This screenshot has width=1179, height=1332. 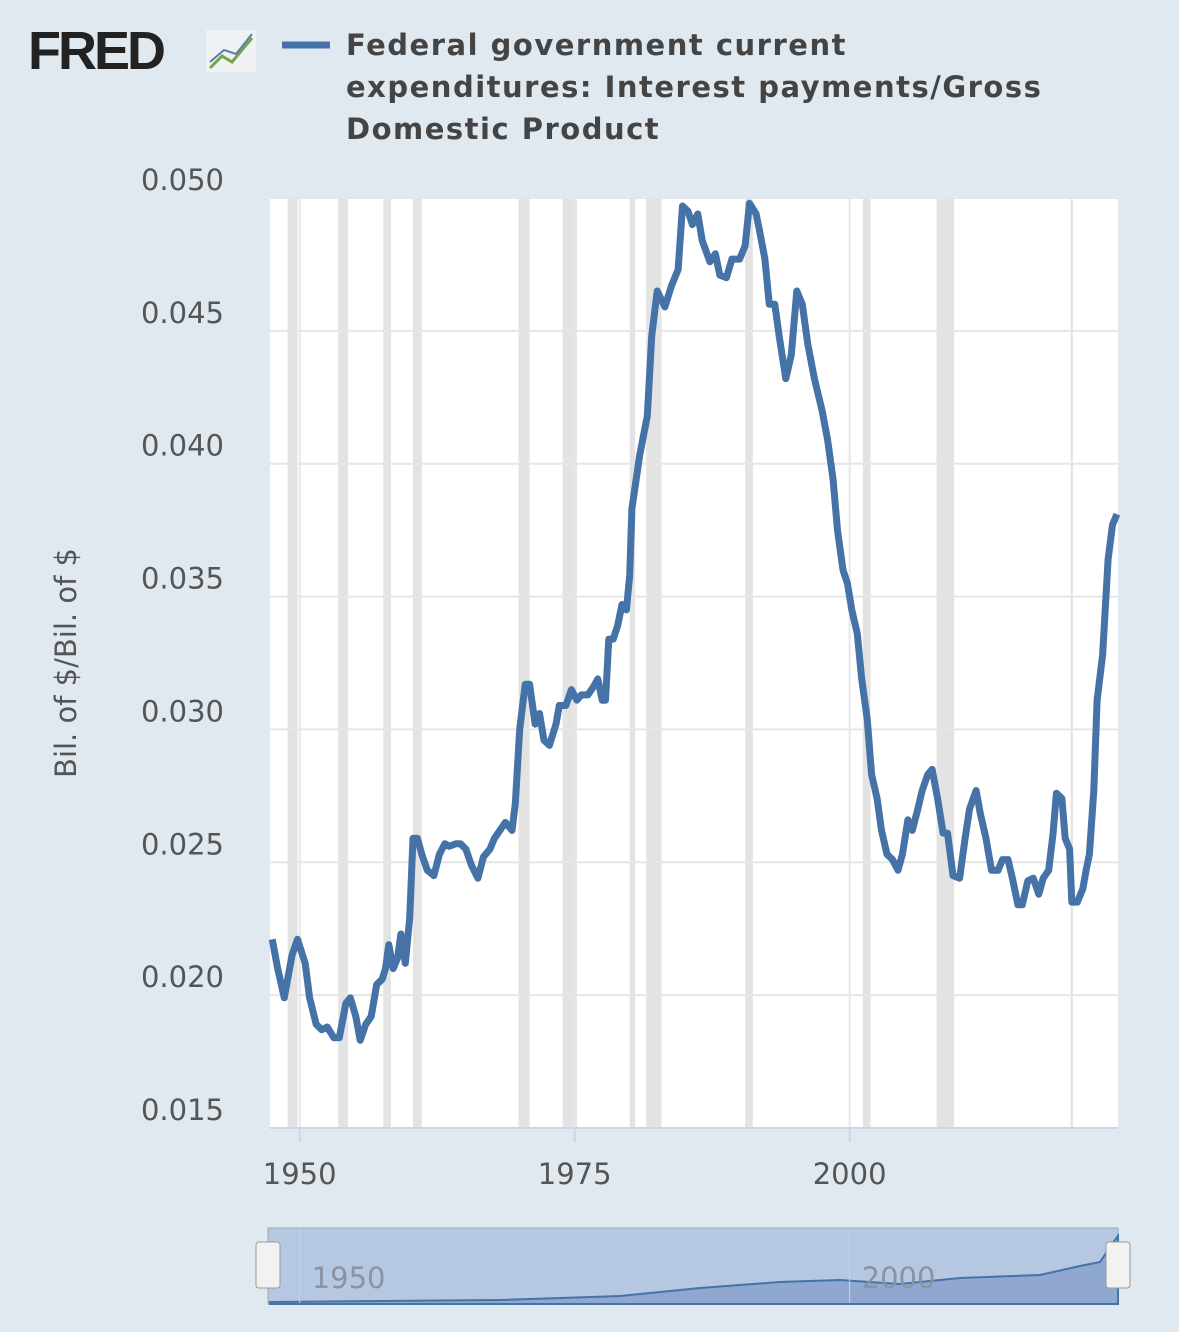 I want to click on x-tick-label: 1950, so click(x=300, y=1174).